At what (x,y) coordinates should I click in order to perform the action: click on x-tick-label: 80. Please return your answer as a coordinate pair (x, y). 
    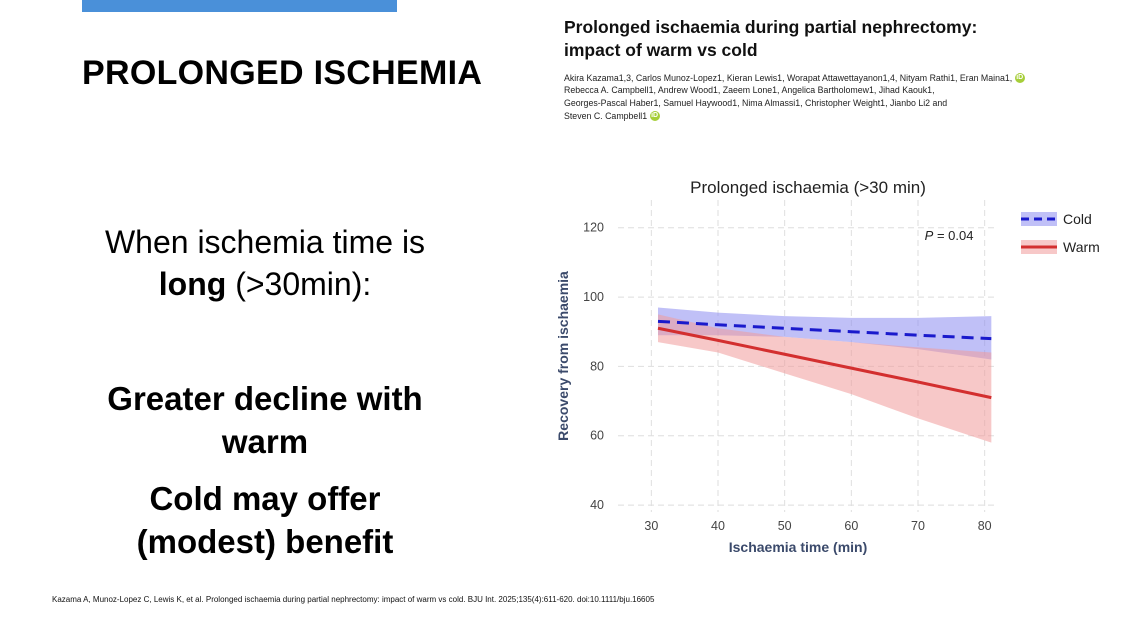
    Looking at the image, I should click on (985, 526).